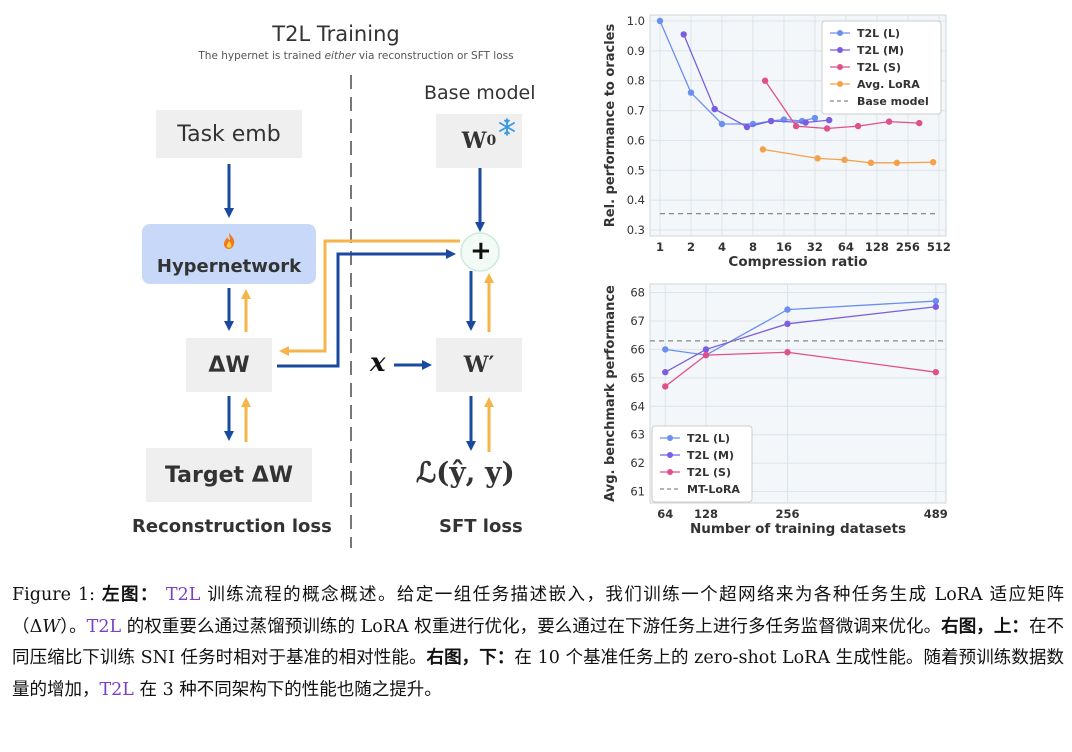  What do you see at coordinates (480, 93) in the screenshot?
I see `base-model-label: Base model` at bounding box center [480, 93].